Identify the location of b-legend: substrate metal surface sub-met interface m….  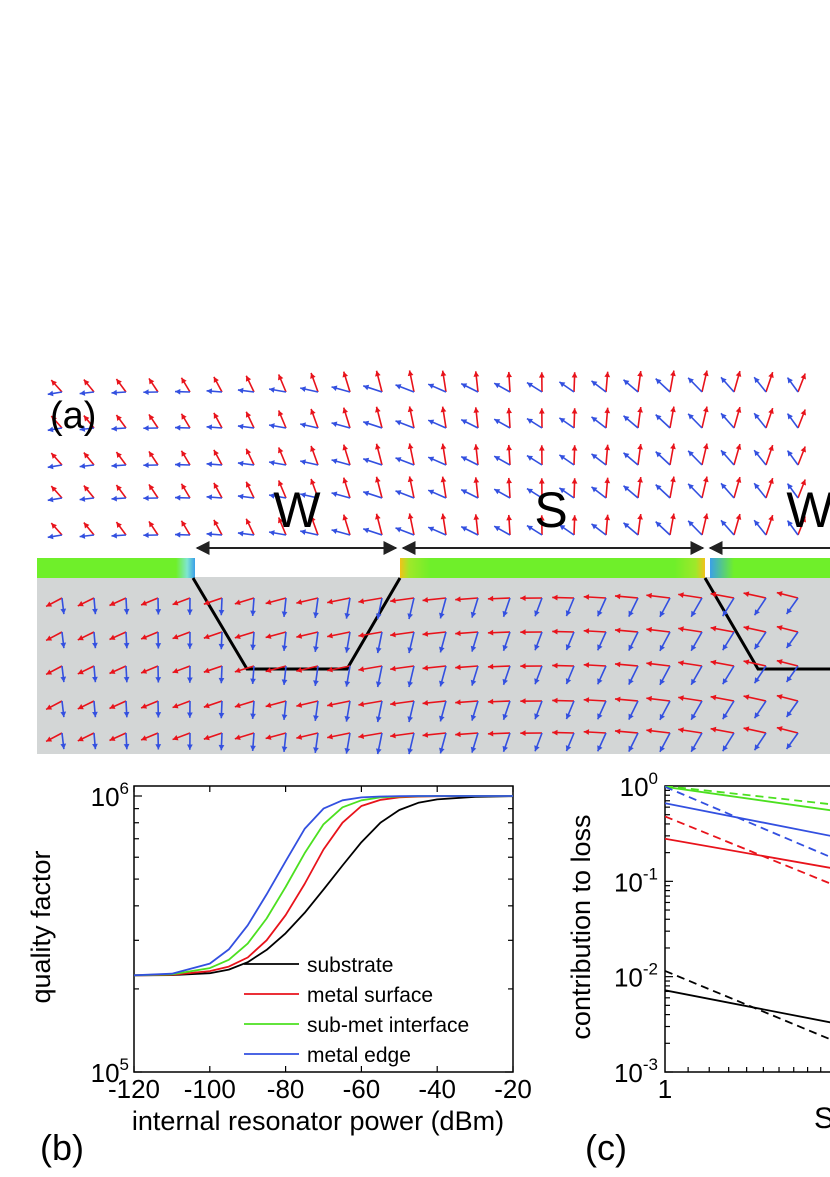
(356, 1010).